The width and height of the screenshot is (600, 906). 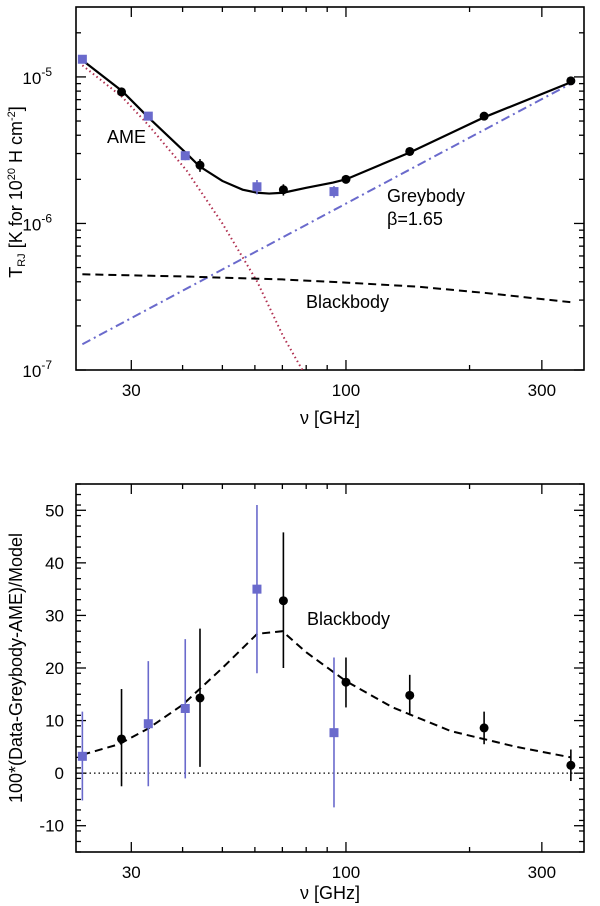 What do you see at coordinates (330, 418) in the screenshot?
I see `top-x-axis-label: ν [GHz]` at bounding box center [330, 418].